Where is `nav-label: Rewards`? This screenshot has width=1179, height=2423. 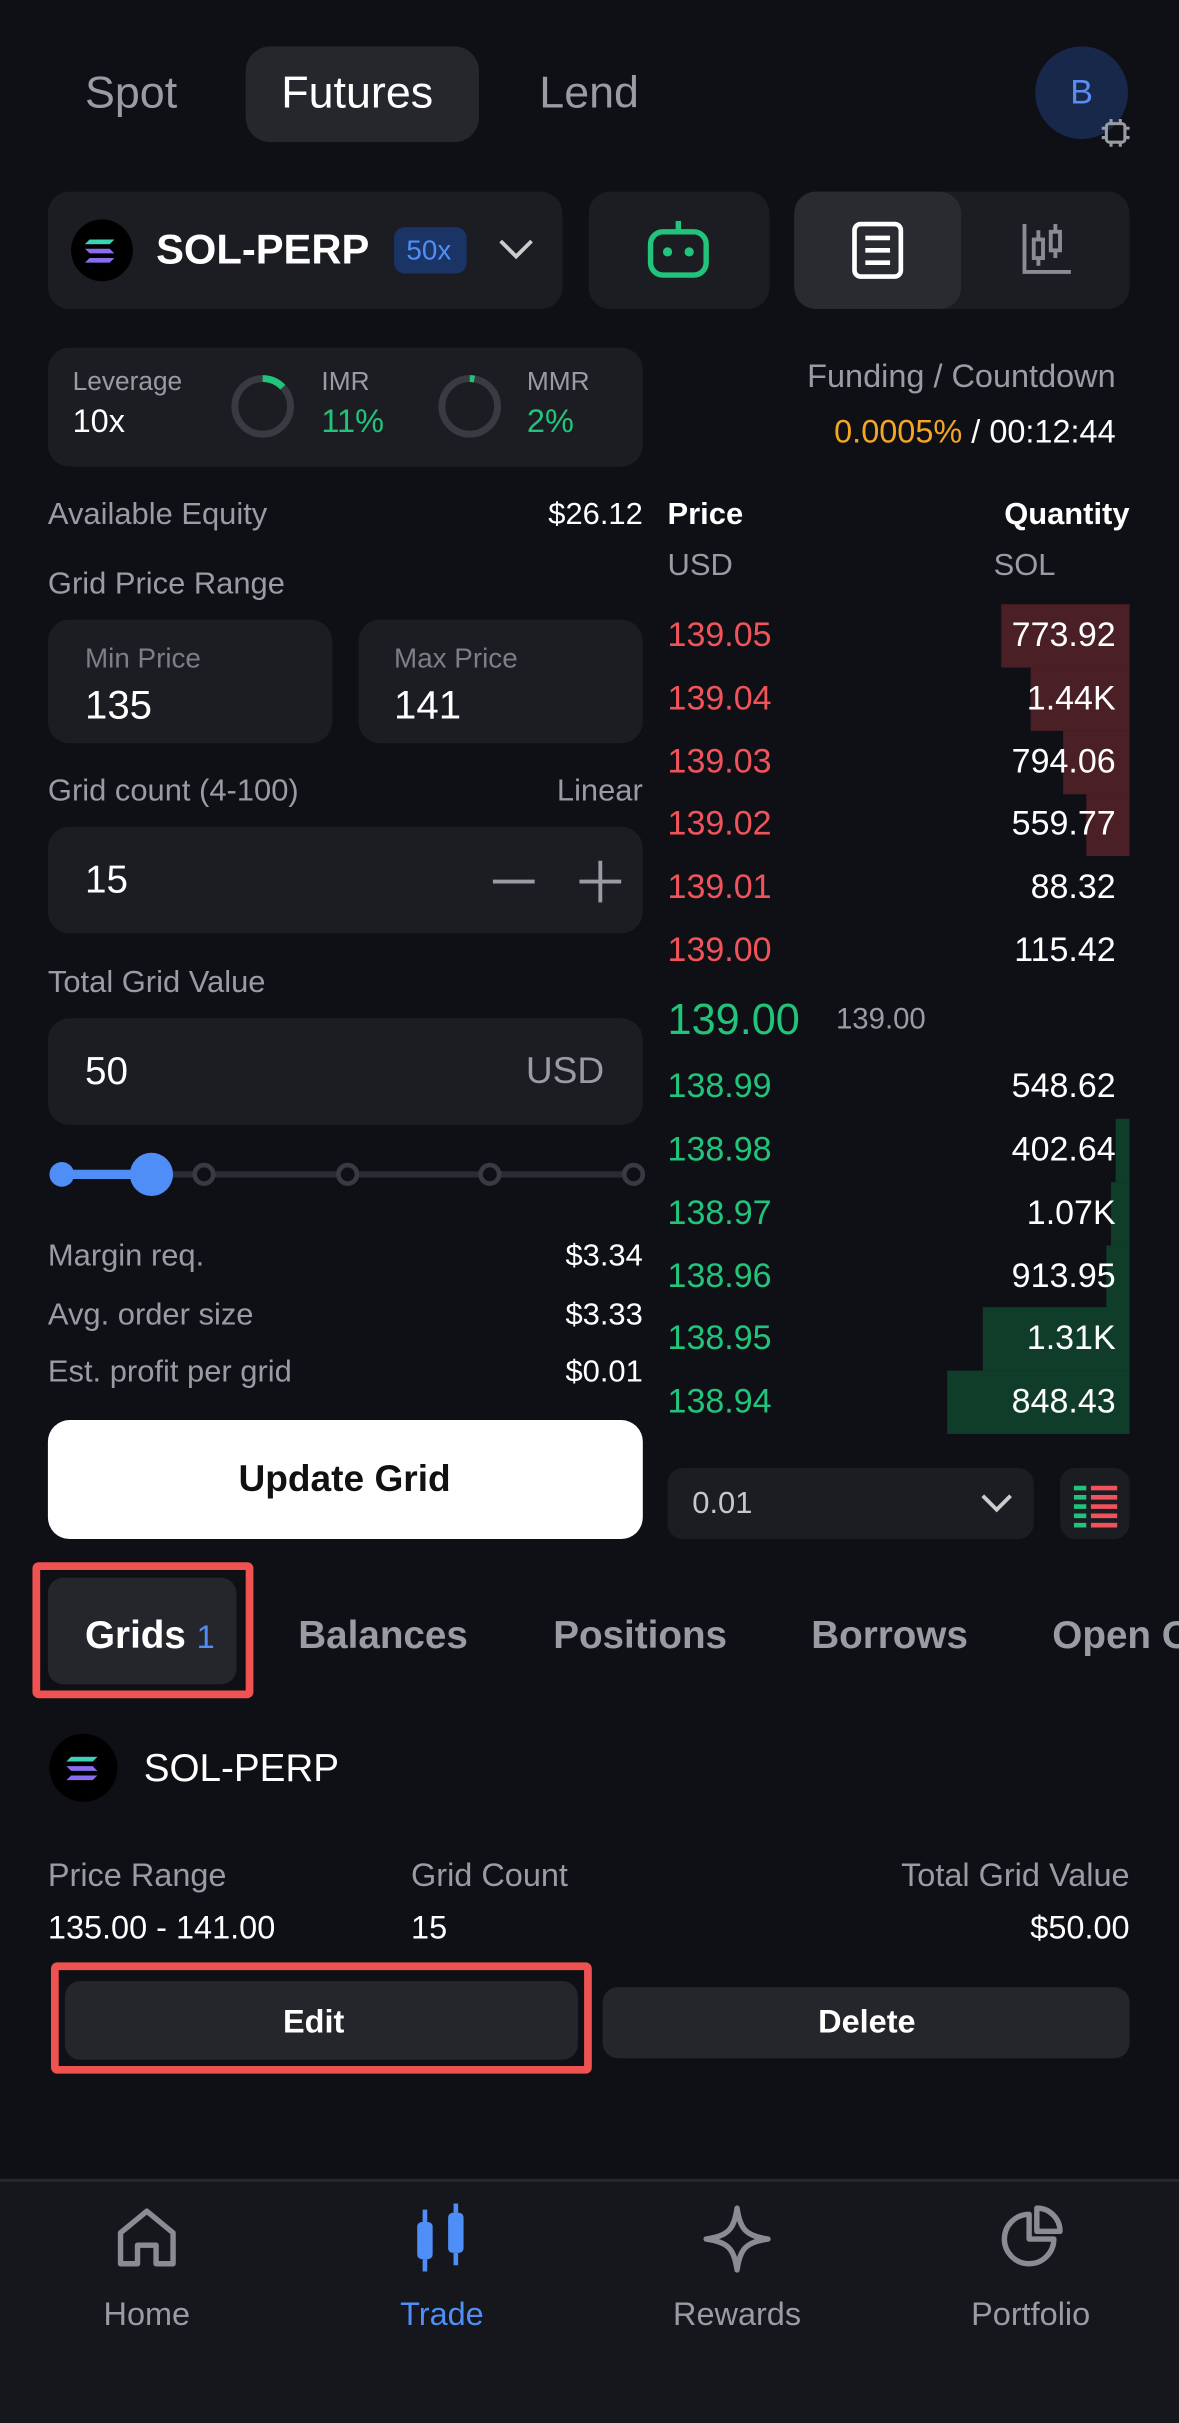
nav-label: Rewards is located at coordinates (737, 2314).